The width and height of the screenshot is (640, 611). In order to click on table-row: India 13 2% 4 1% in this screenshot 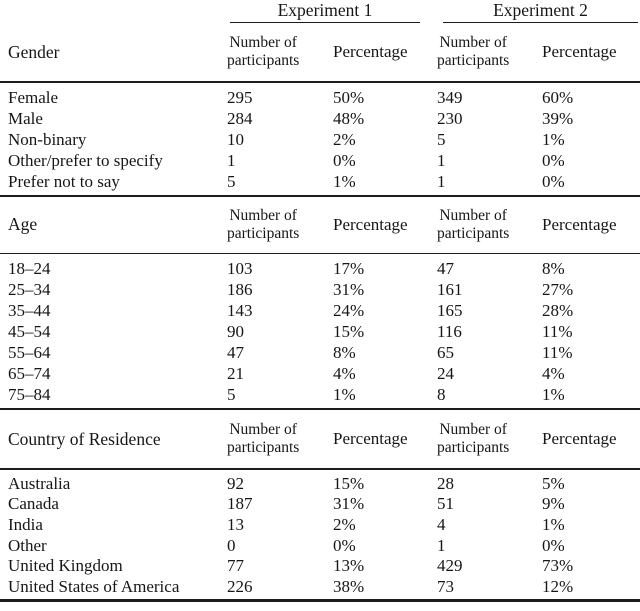, I will do `click(320, 525)`.